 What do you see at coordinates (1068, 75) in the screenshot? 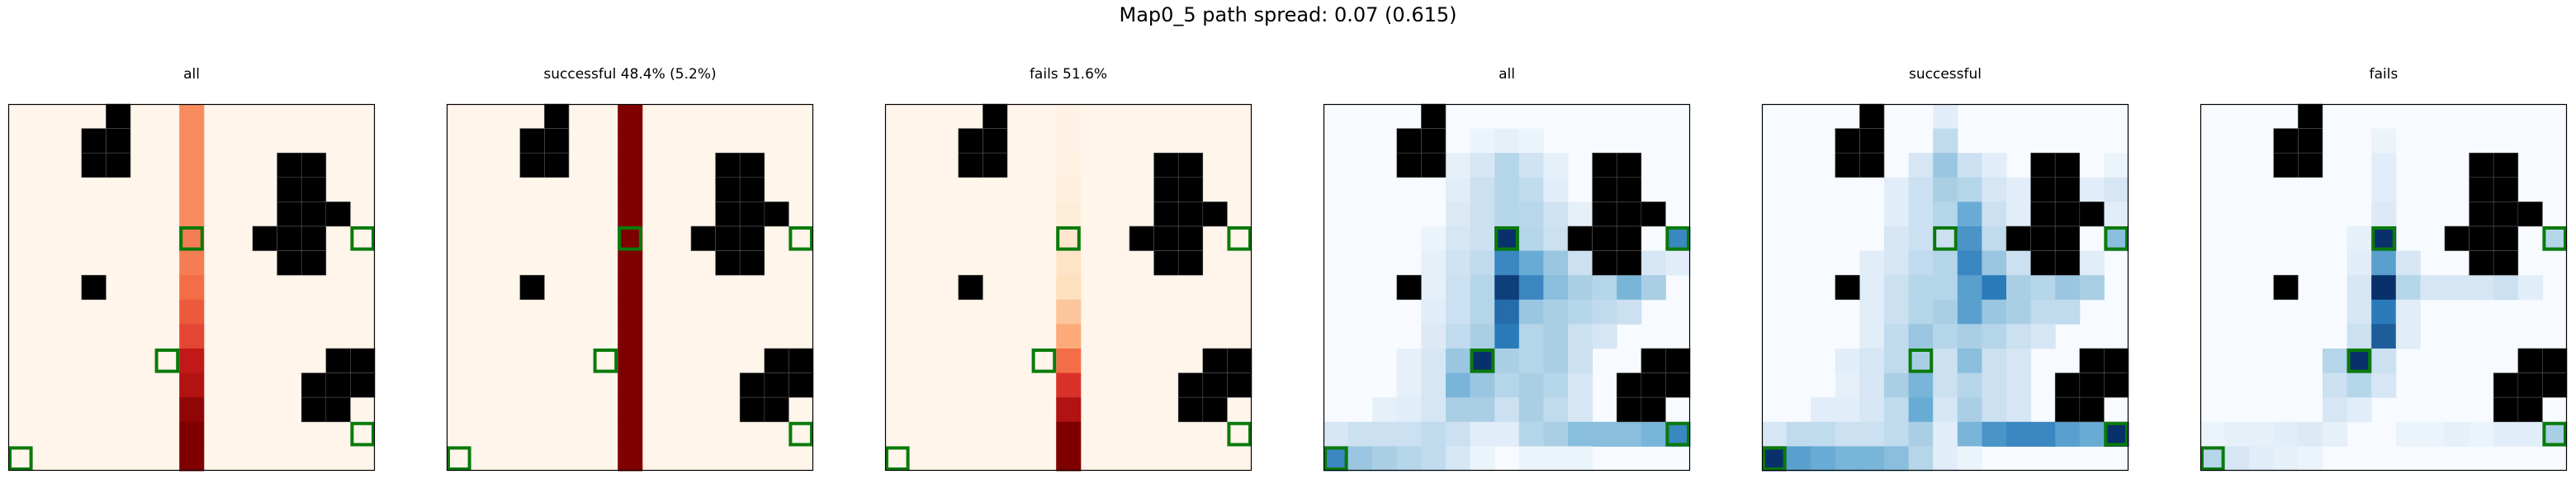
I see `panel-title-3: fails 51.6%` at bounding box center [1068, 75].